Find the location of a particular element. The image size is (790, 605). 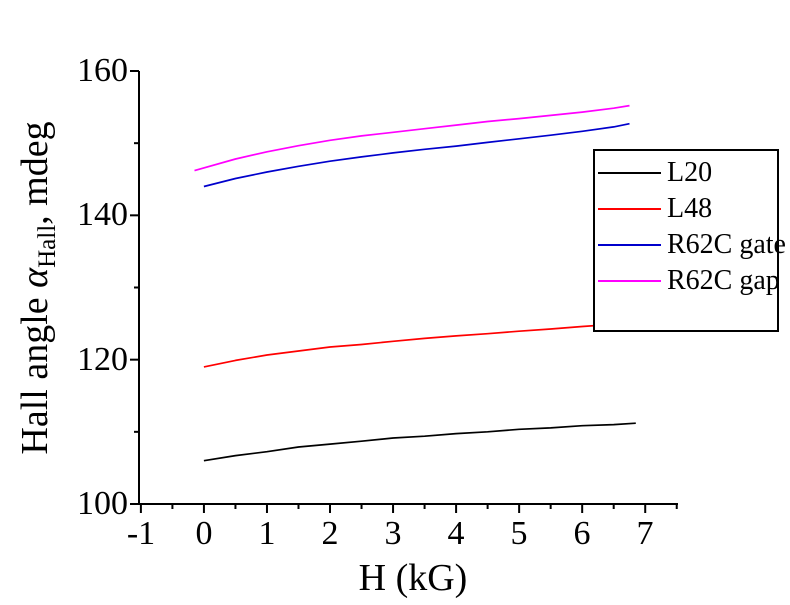

legend-item-R62C-gate: R62C gate is located at coordinates (692, 245).